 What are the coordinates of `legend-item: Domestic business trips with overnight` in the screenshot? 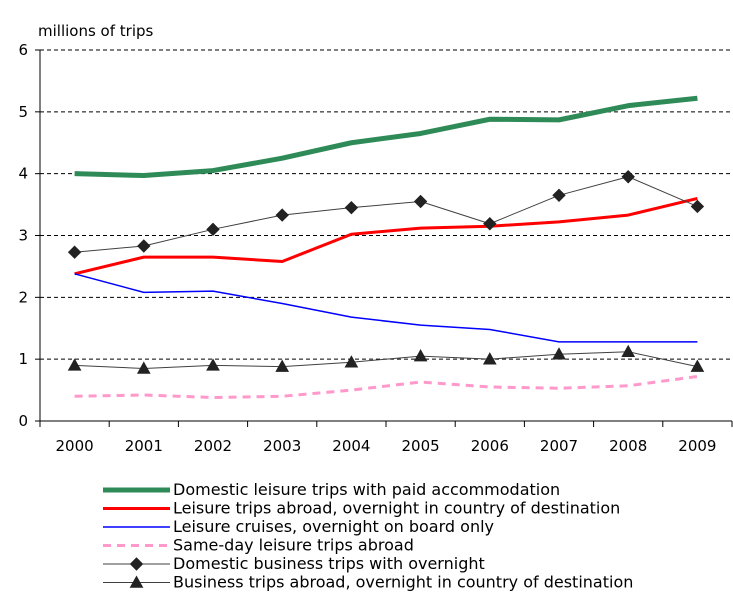 It's located at (294, 563).